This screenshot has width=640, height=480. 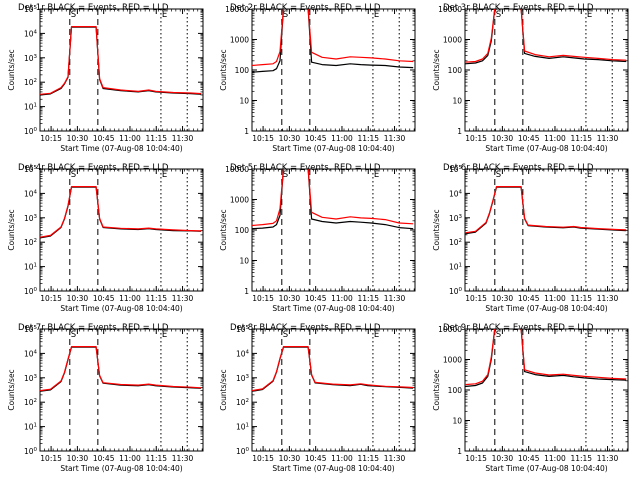 I want to click on y-tick-label: 105, so click(x=31, y=9).